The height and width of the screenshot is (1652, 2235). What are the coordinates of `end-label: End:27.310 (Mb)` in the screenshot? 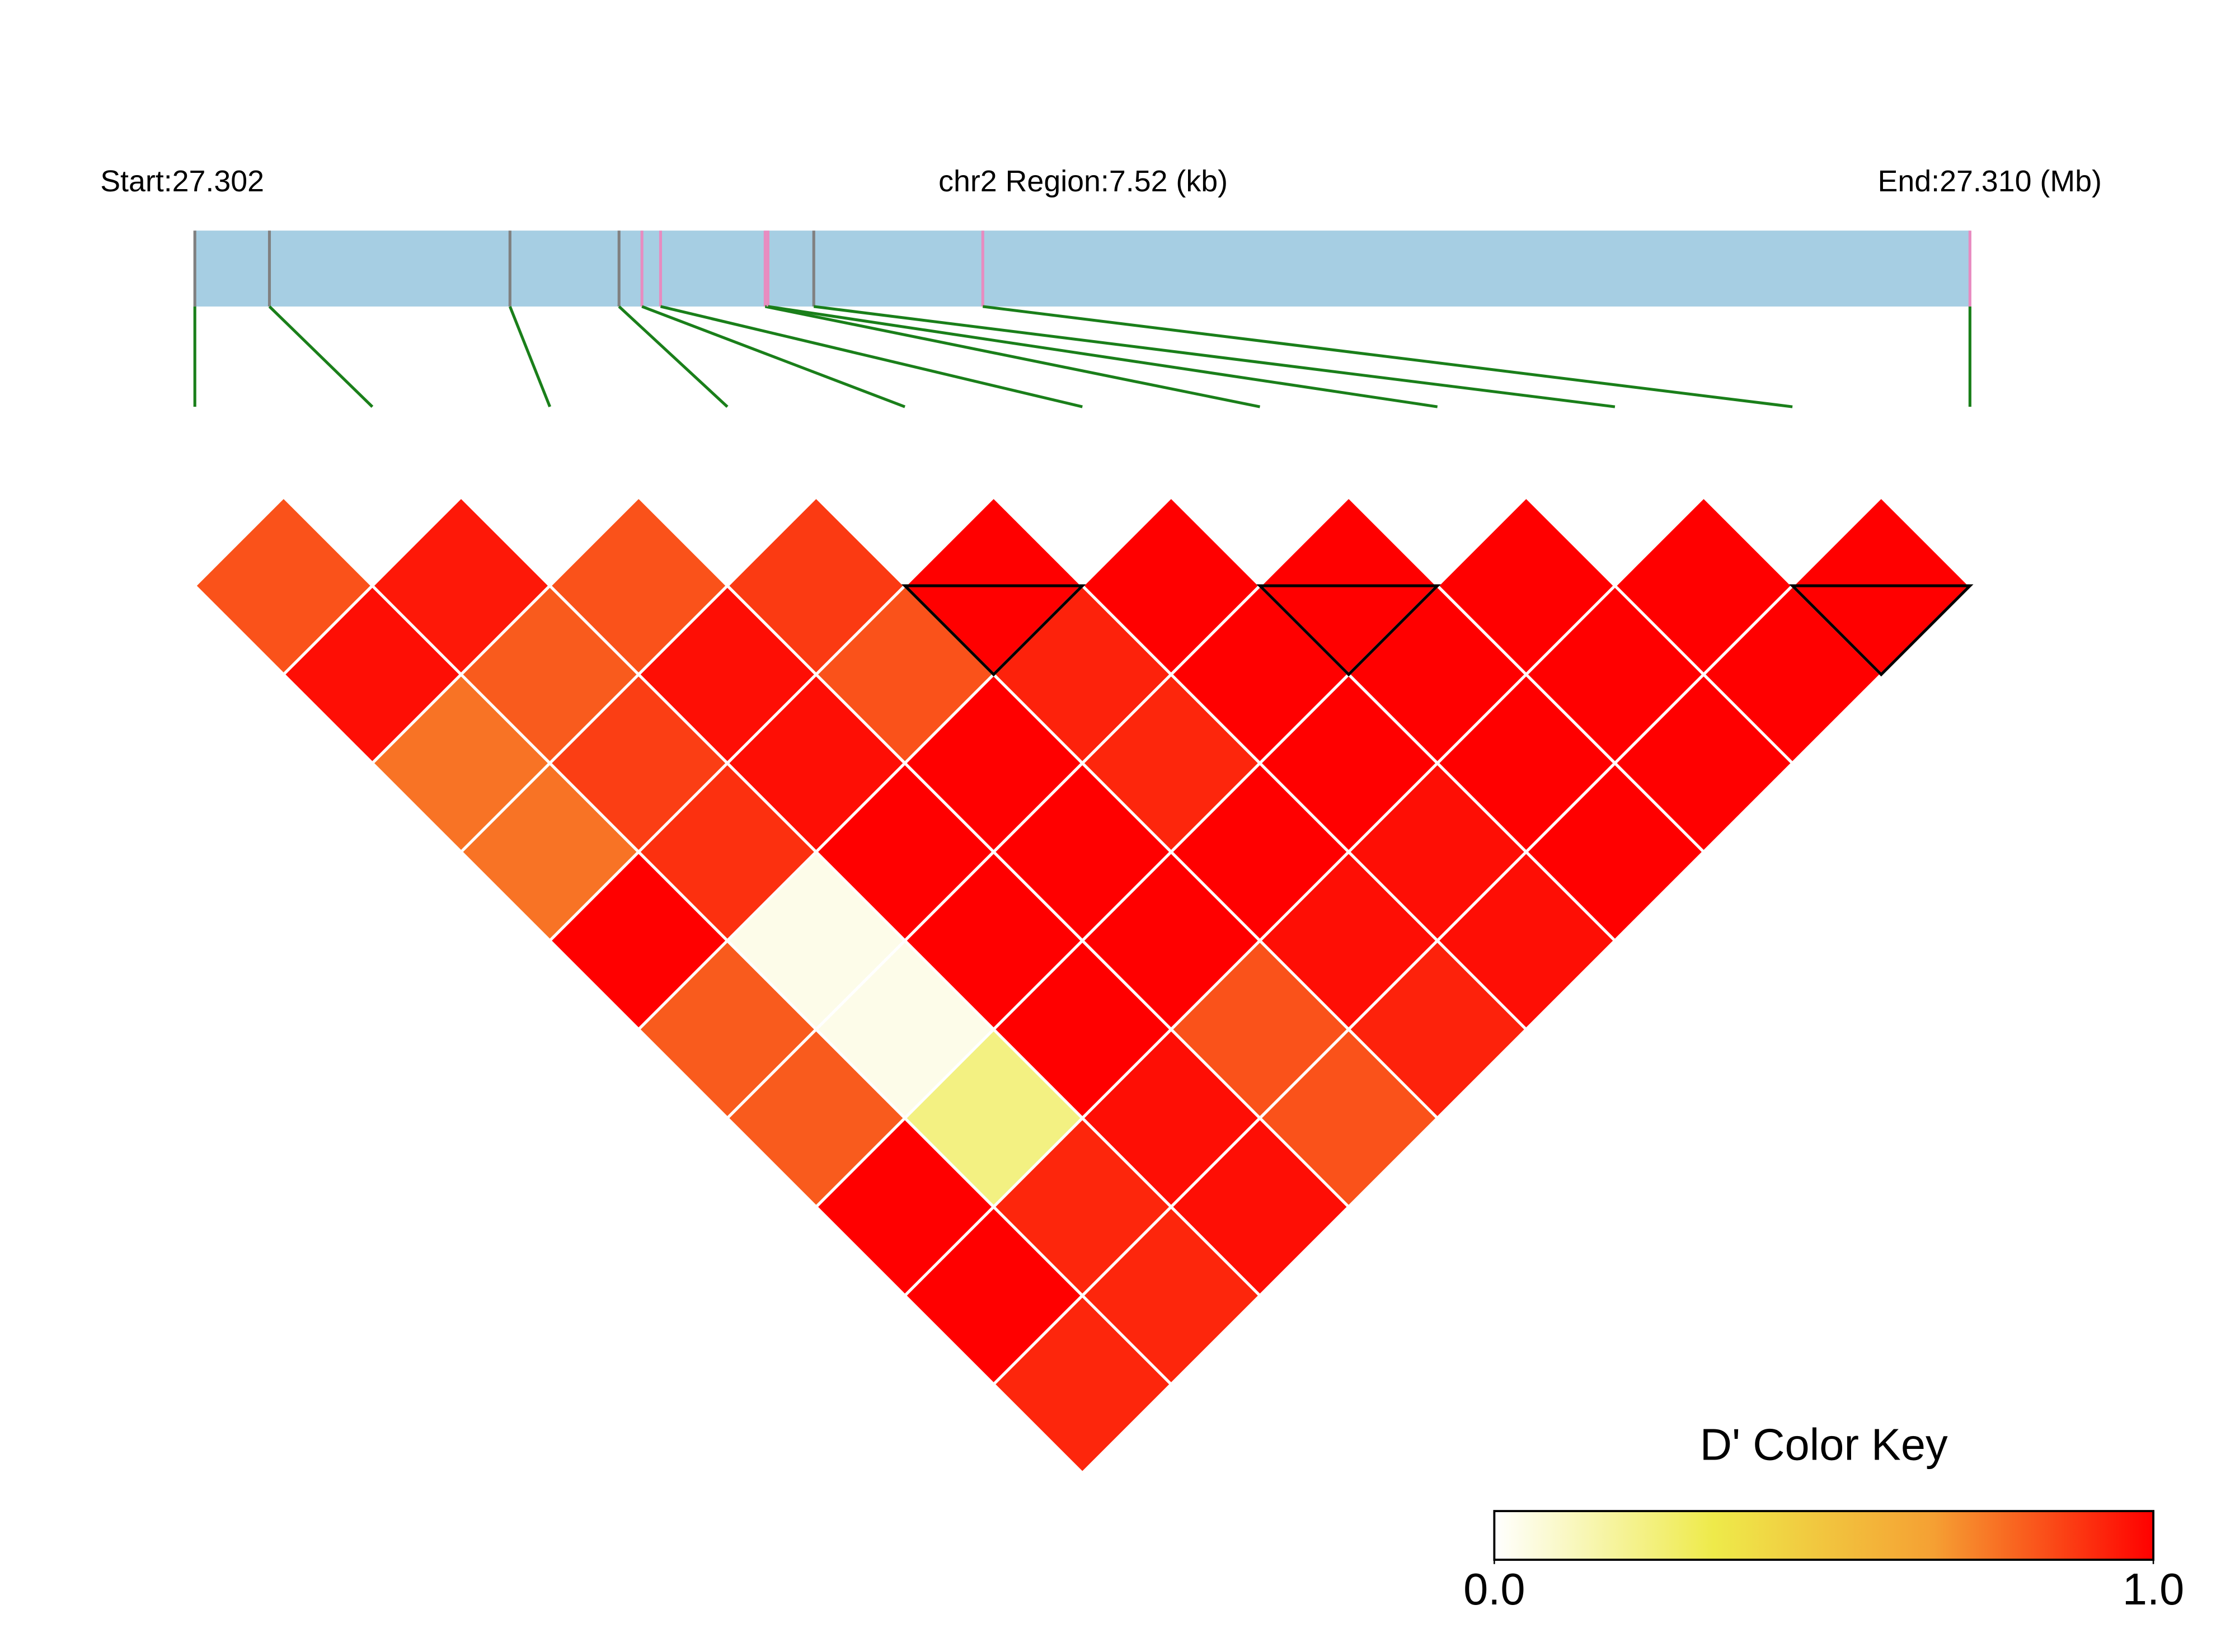 It's located at (1990, 181).